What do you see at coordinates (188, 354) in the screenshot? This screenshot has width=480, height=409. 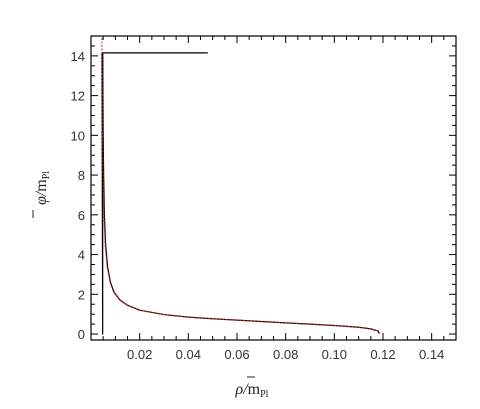 I see `x-tick-label: 0.04` at bounding box center [188, 354].